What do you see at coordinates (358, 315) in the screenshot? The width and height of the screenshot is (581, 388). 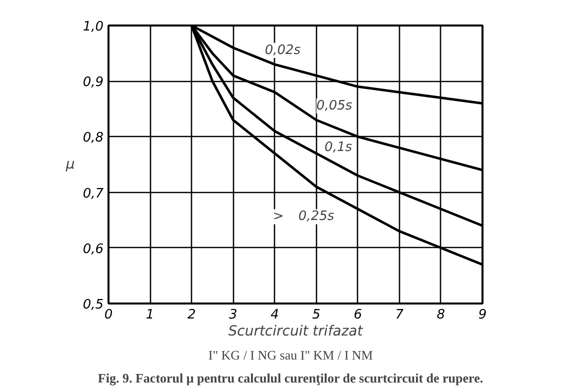 I see `x-tick-label: 6` at bounding box center [358, 315].